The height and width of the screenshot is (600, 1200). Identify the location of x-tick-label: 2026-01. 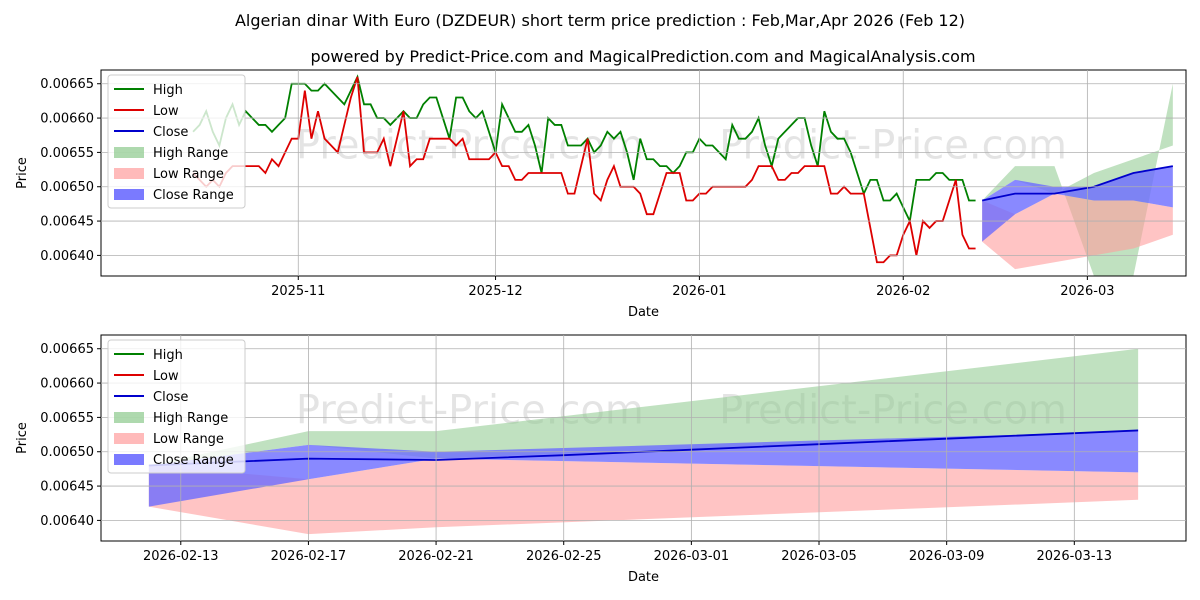
(699, 291).